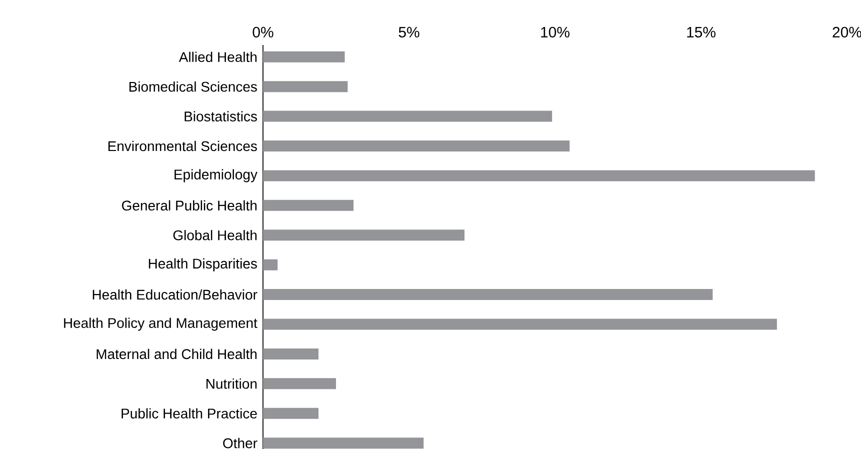 This screenshot has width=861, height=449. Describe the element at coordinates (846, 32) in the screenshot. I see `x-tick-label: 20%` at that location.